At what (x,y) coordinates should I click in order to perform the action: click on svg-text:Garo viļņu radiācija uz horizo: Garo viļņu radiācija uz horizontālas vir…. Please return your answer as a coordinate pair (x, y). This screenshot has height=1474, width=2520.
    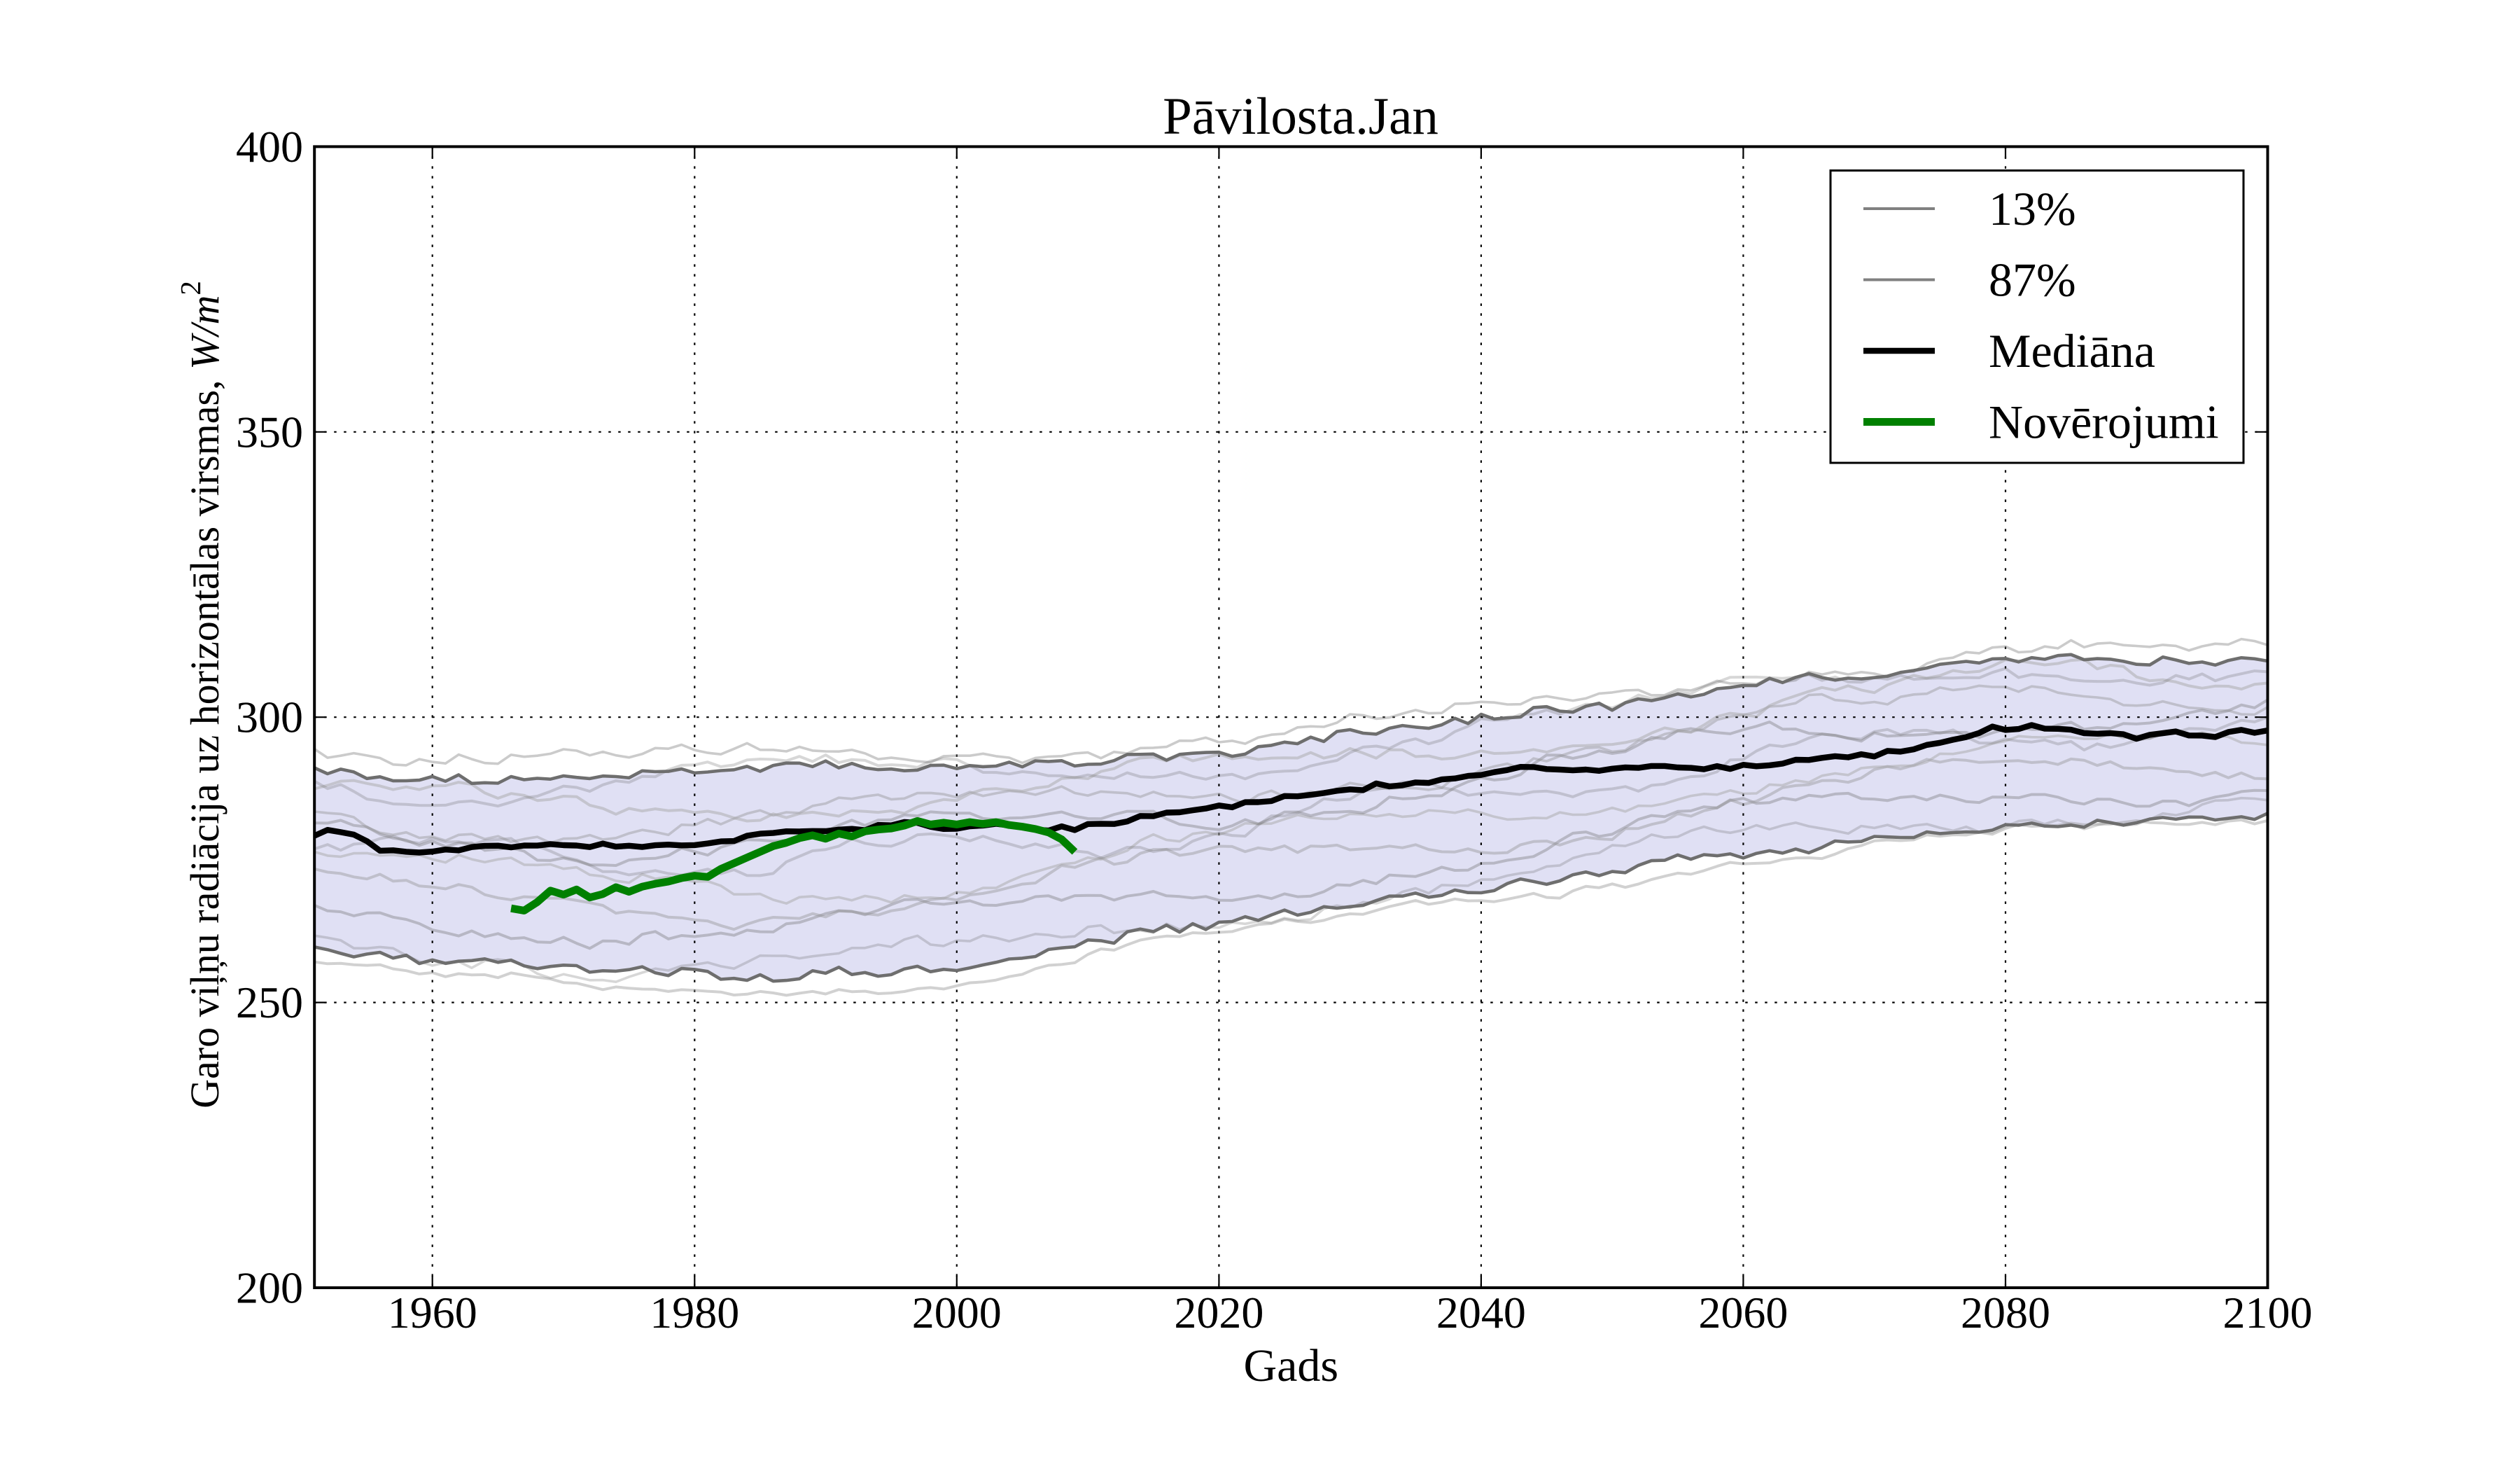
    Looking at the image, I should click on (200, 695).